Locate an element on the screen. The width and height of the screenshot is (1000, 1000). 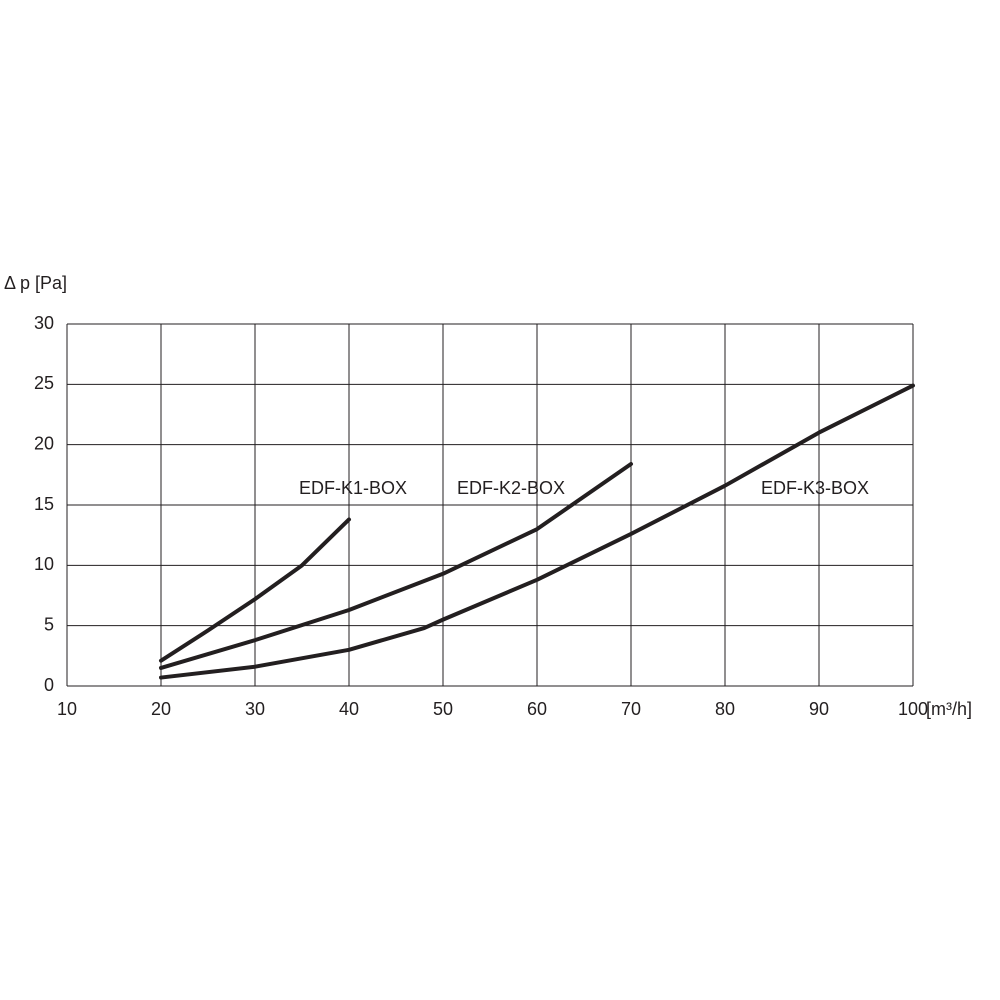
series-label: EDF-K1-BOX is located at coordinates (353, 488).